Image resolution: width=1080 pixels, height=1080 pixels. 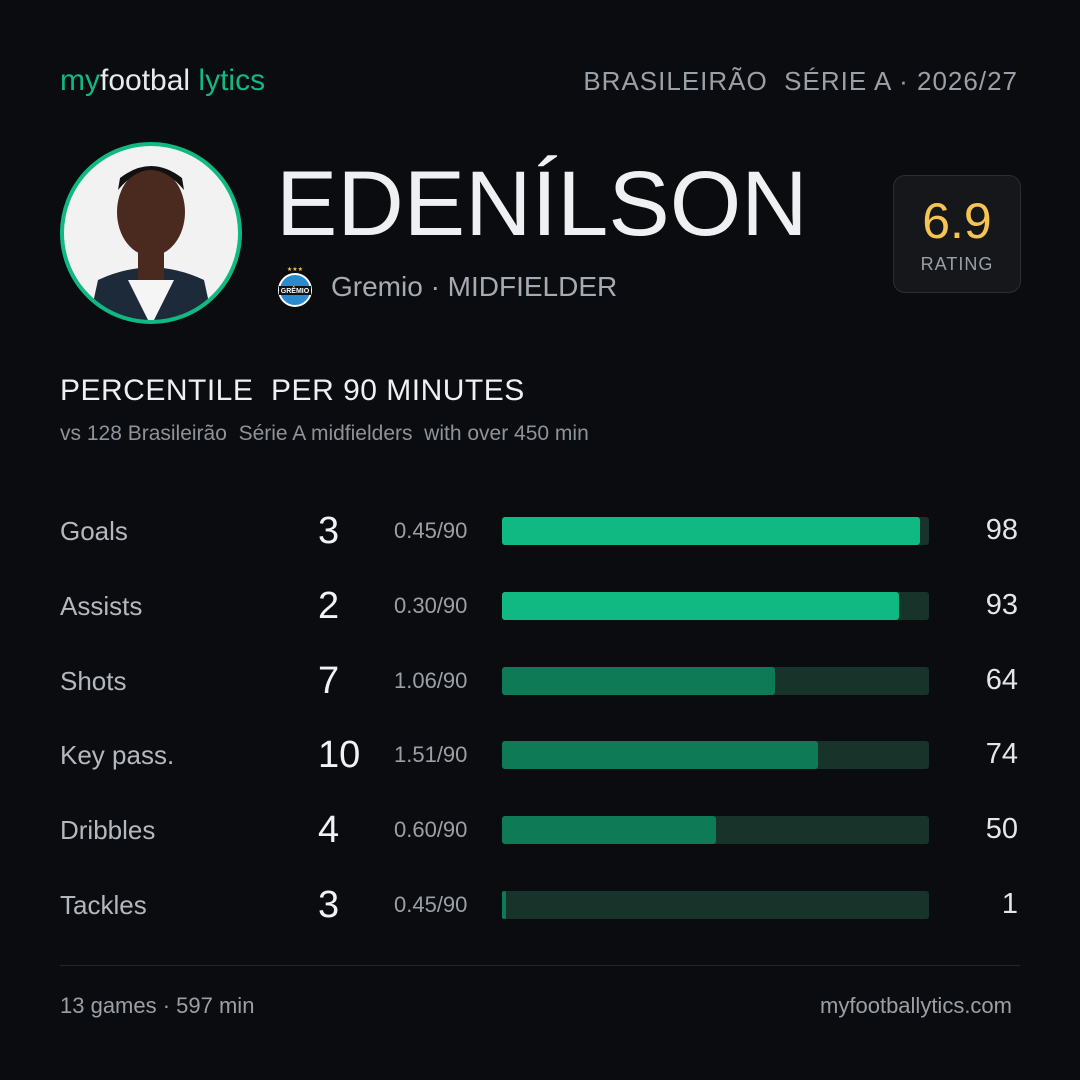 What do you see at coordinates (329, 680) in the screenshot?
I see `stat-total: 7` at bounding box center [329, 680].